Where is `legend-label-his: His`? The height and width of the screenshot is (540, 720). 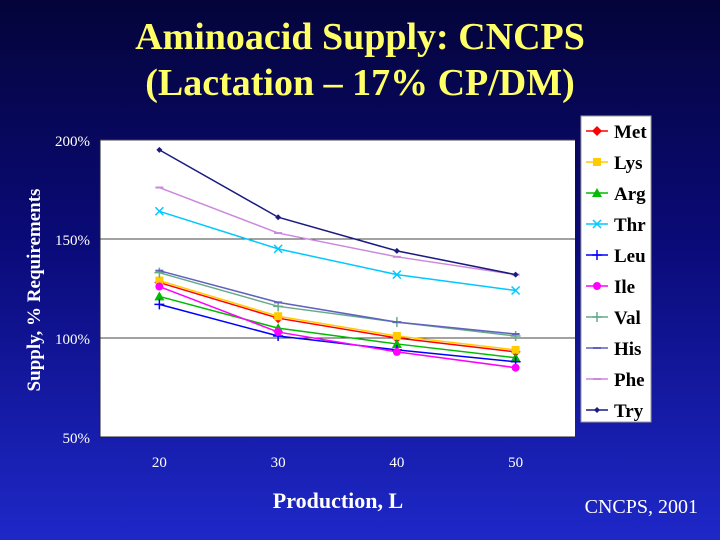
legend-label-his: His is located at coordinates (627, 349).